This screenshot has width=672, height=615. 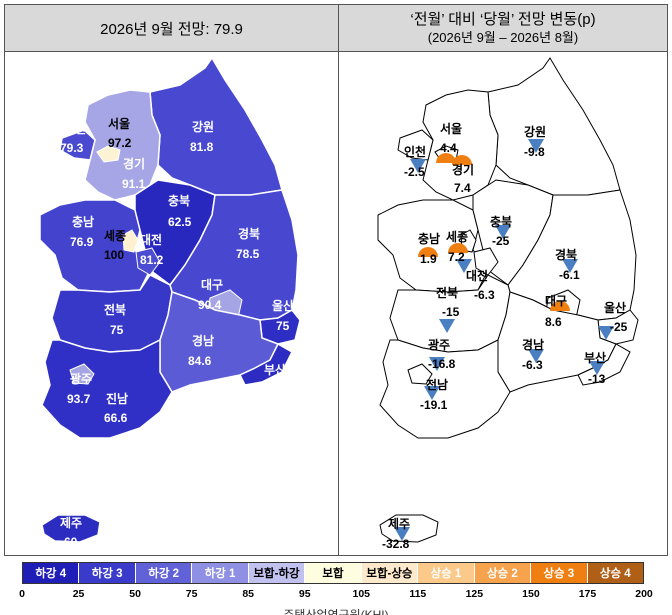 What do you see at coordinates (536, 146) in the screenshot?
I see `marker-gangwon-down-icon` at bounding box center [536, 146].